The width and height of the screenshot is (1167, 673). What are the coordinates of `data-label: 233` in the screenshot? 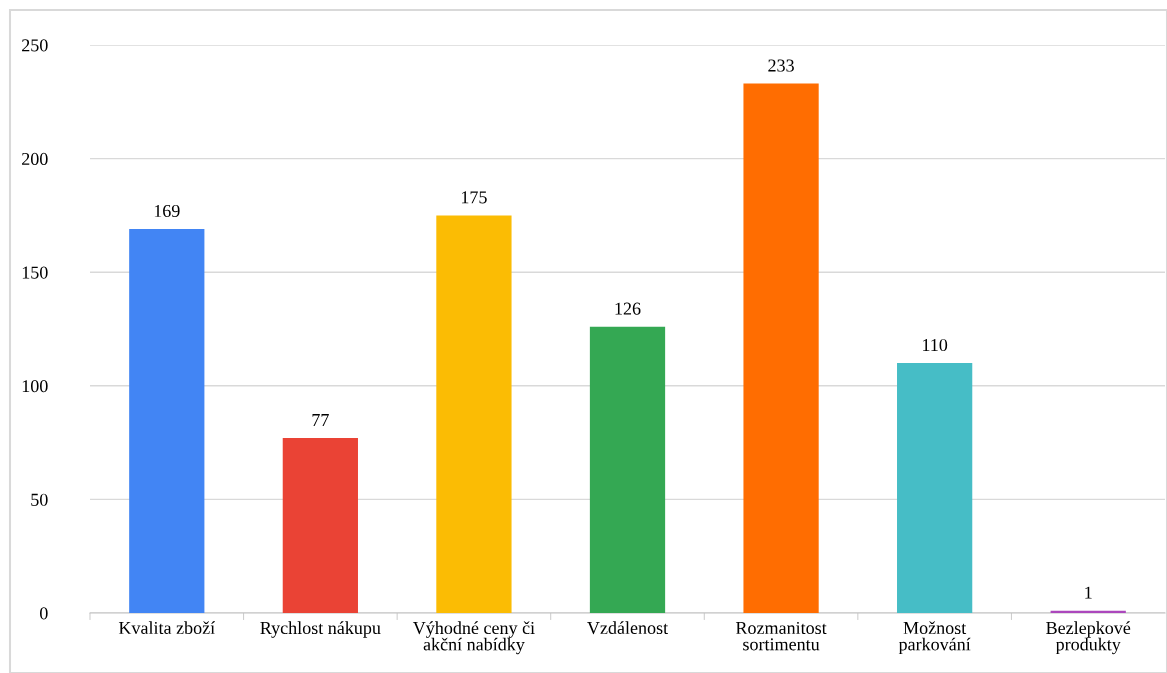 It's located at (781, 65).